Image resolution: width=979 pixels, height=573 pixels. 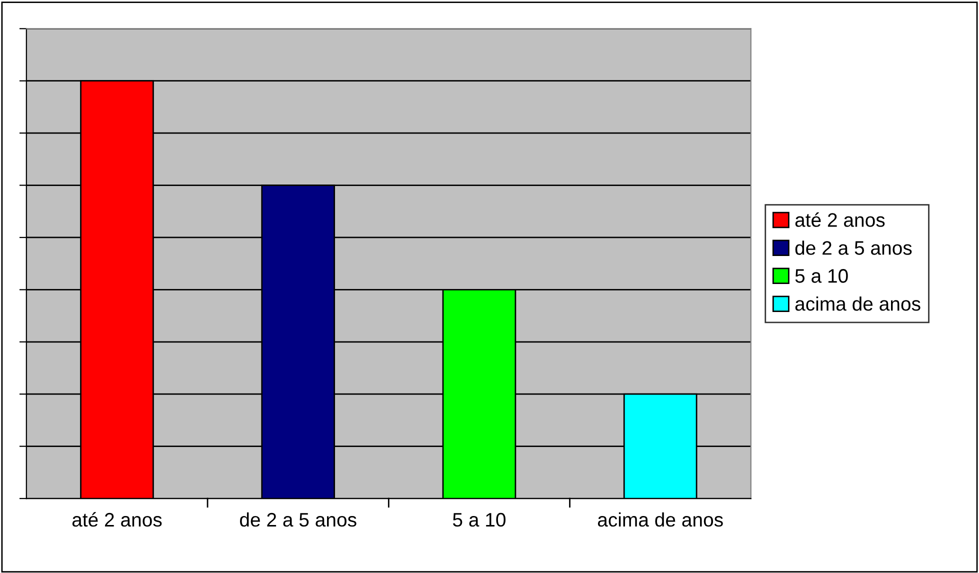 I want to click on x-tick-label: de 2 a 5 anos, so click(x=298, y=519).